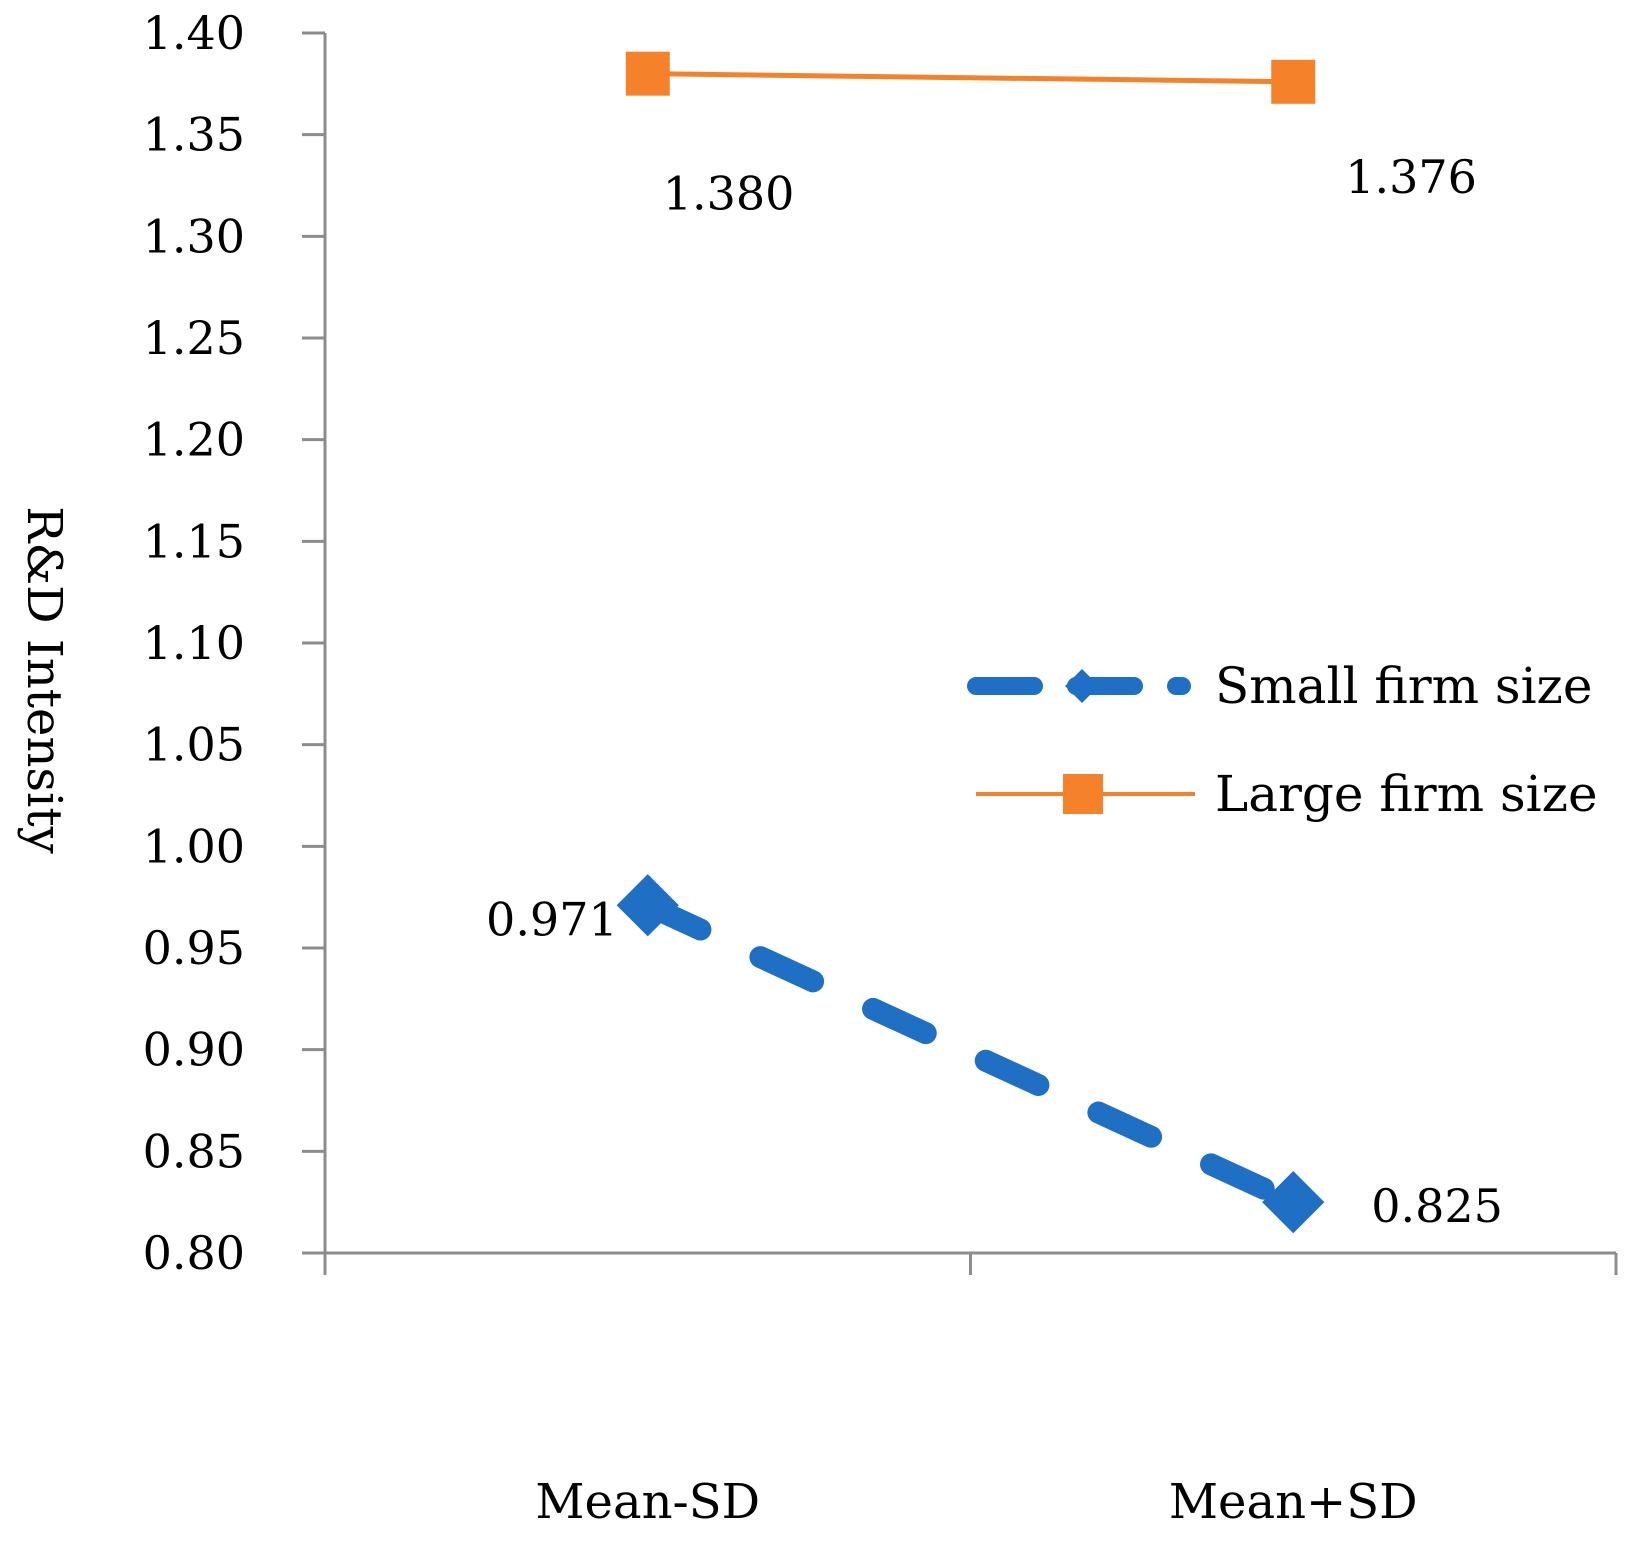 The height and width of the screenshot is (1551, 1628). I want to click on y-tick-label: 1.15, so click(194, 541).